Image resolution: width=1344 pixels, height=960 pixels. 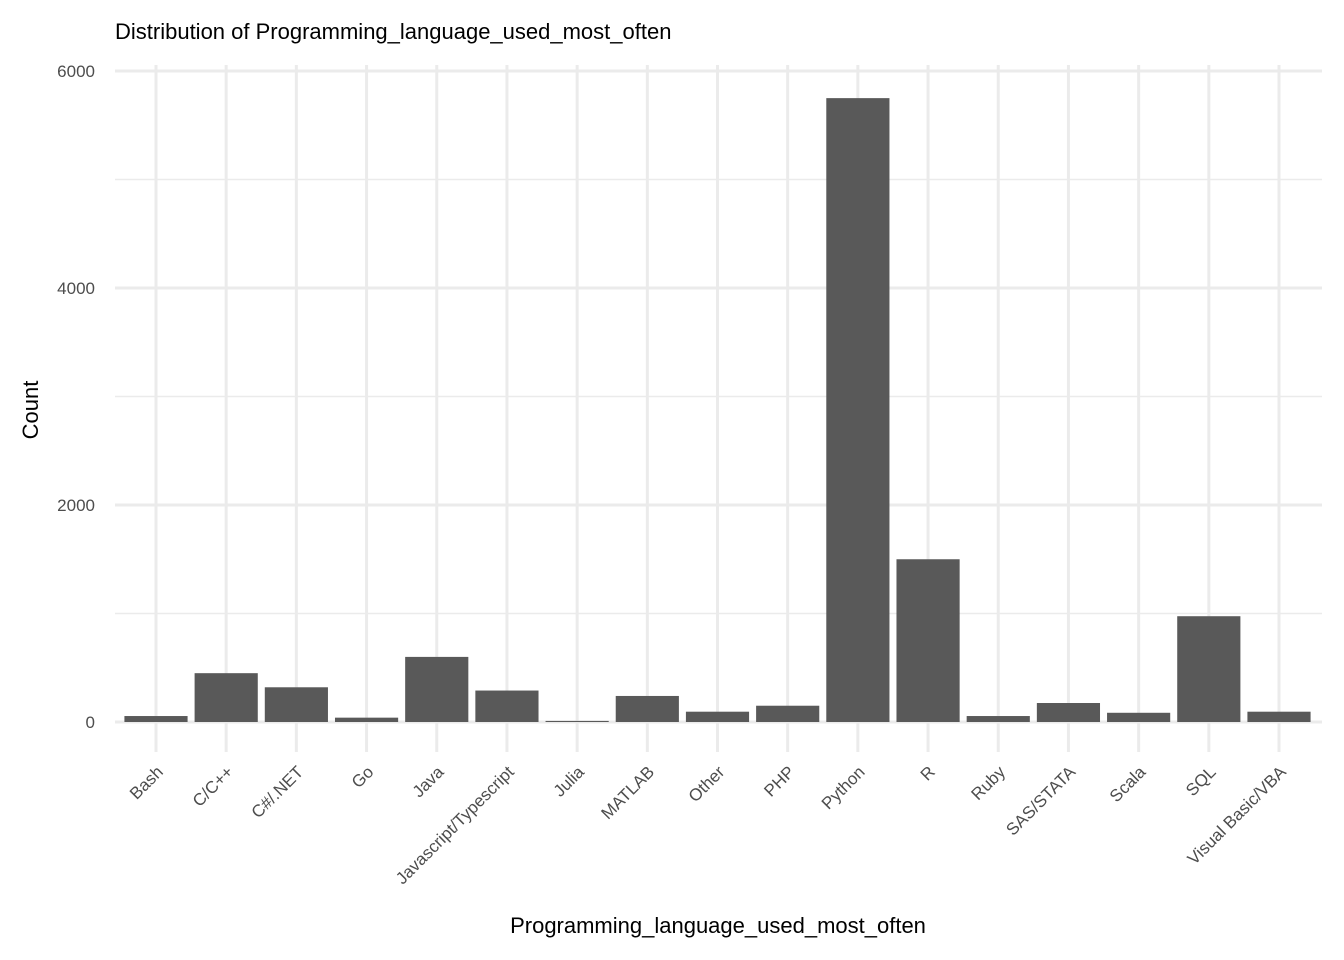 What do you see at coordinates (76, 288) in the screenshot?
I see `y-tick-label: 4000` at bounding box center [76, 288].